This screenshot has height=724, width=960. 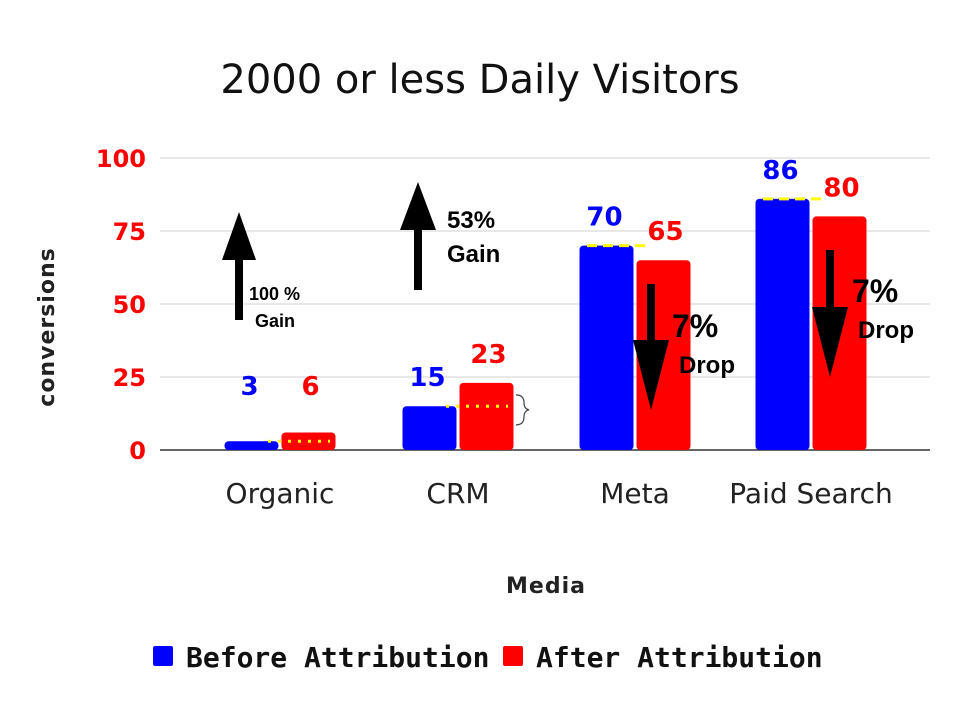 I want to click on y-tick-label: 0, so click(x=137, y=451).